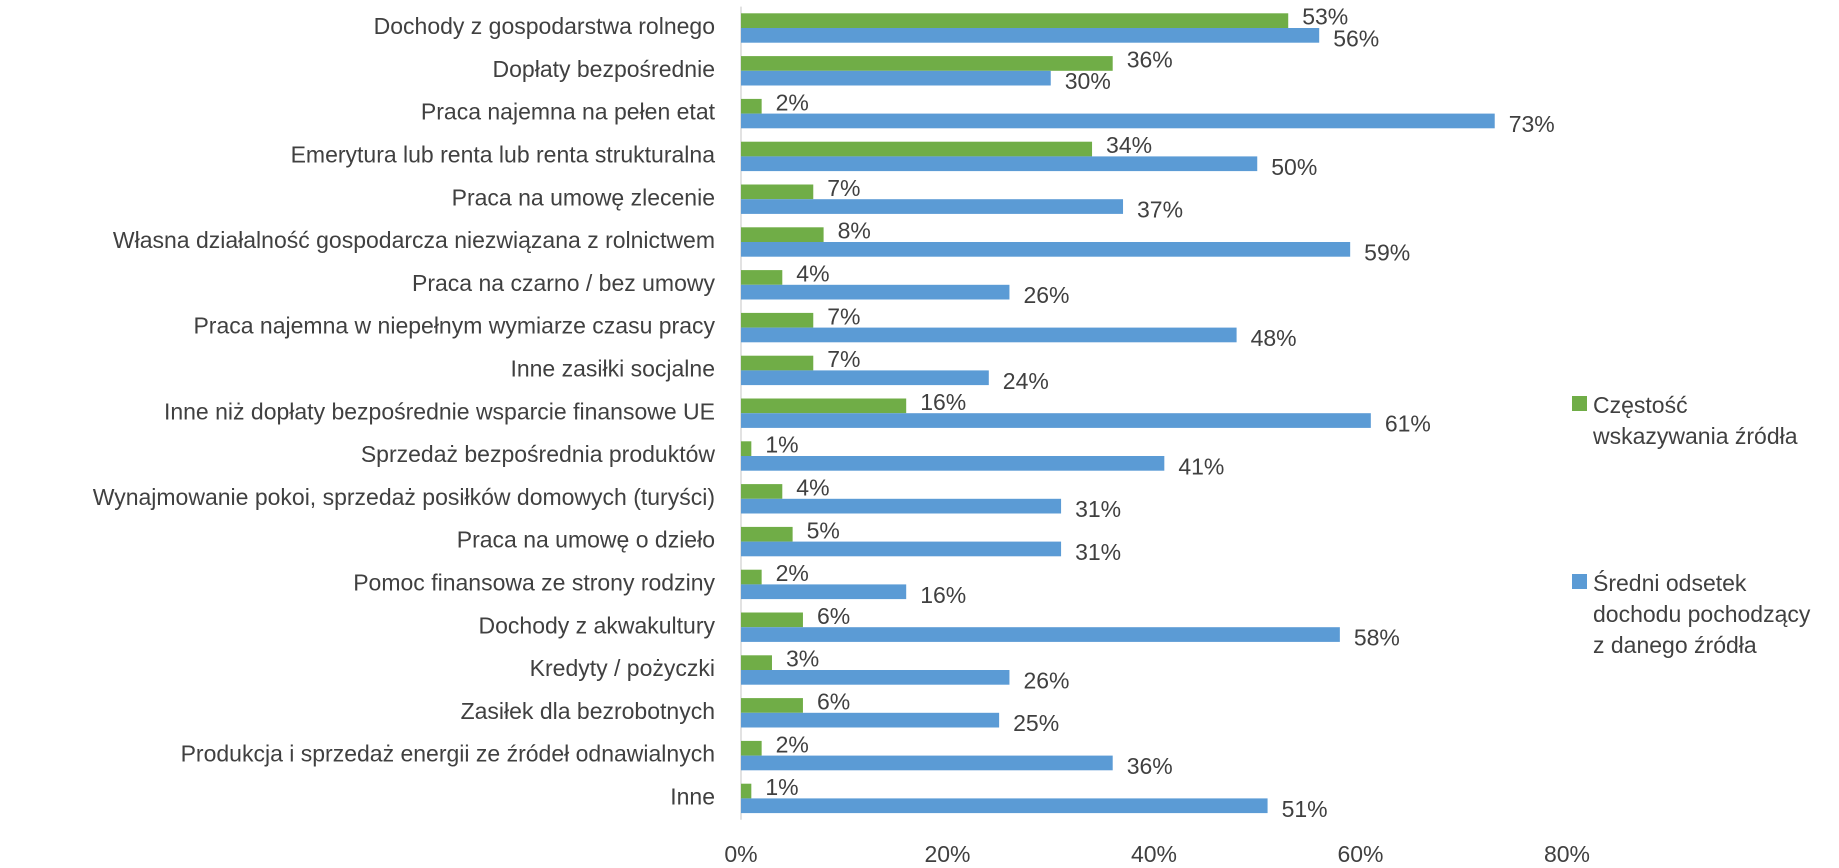 The width and height of the screenshot is (1839, 868). I want to click on data-label: 37%, so click(1160, 210).